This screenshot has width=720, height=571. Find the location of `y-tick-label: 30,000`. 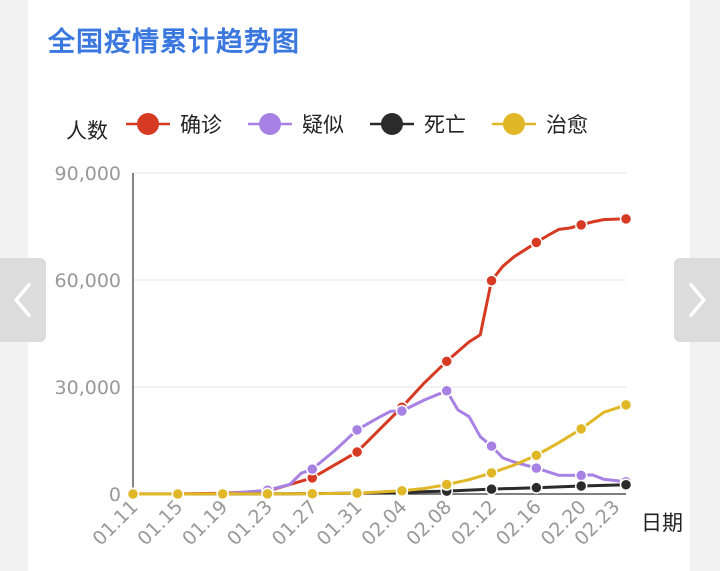

y-tick-label: 30,000 is located at coordinates (88, 388).